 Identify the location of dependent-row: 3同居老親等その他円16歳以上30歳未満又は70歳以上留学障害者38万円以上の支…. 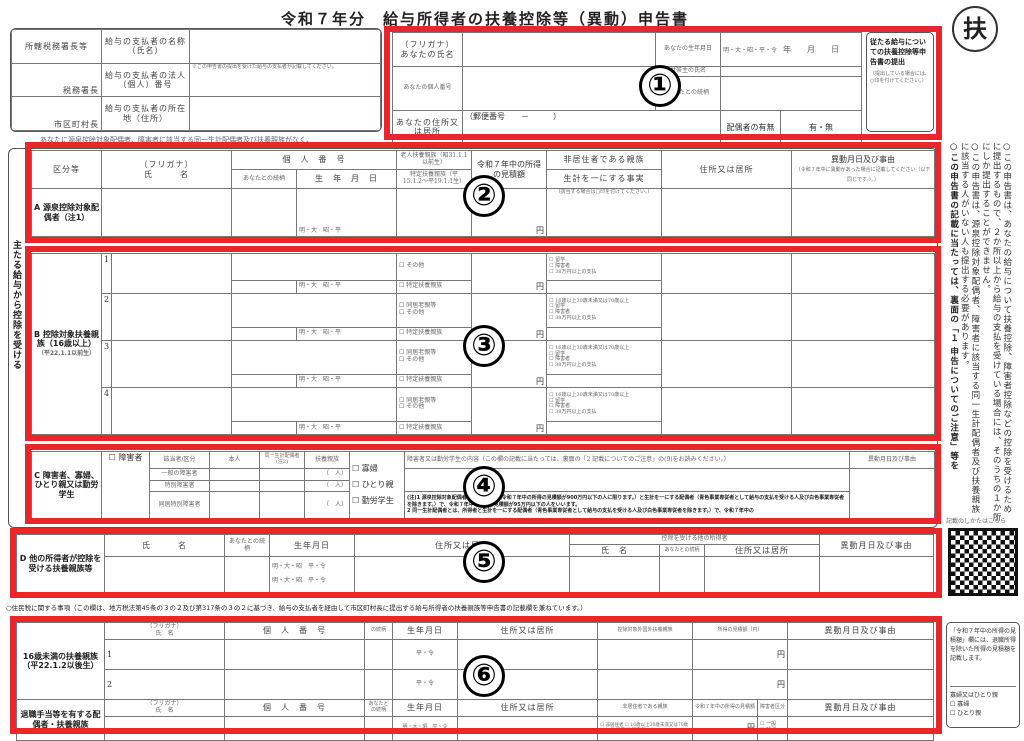
(483, 363).